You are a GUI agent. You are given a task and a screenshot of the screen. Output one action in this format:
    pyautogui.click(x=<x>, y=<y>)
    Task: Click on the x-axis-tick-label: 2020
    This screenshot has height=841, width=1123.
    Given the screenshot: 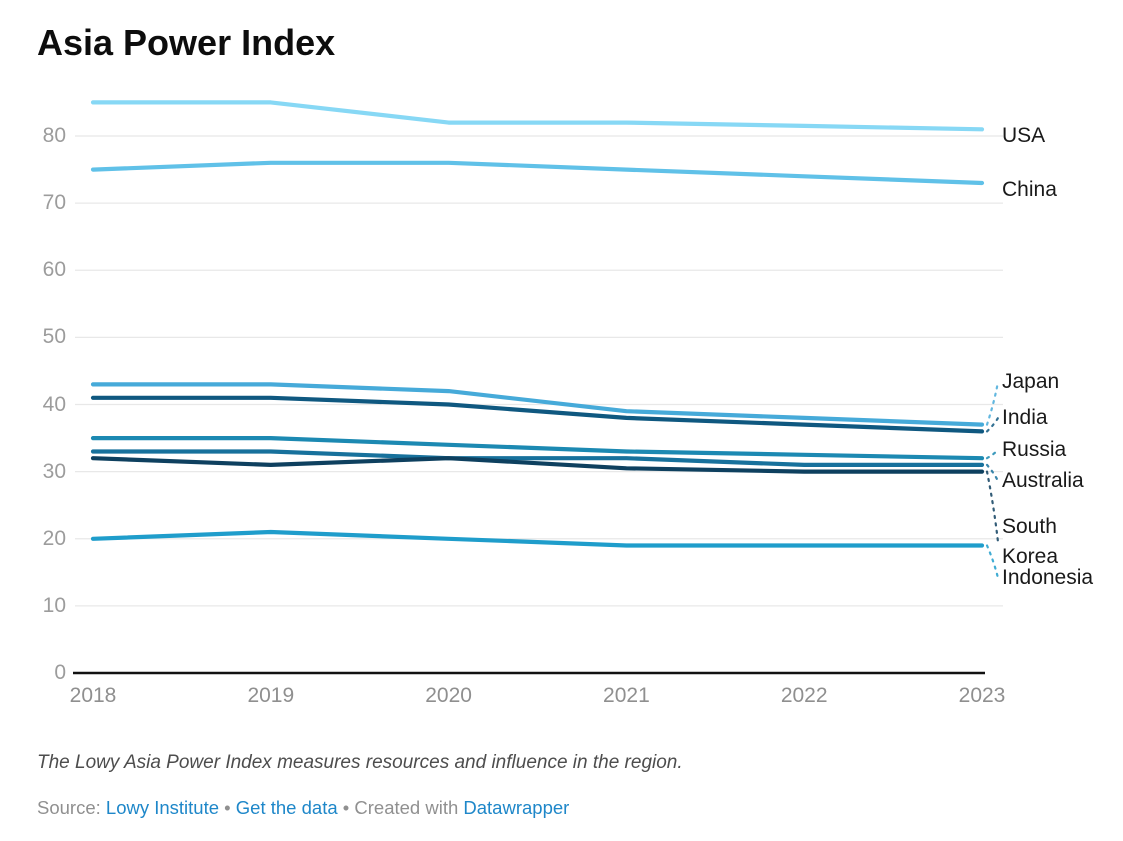 What is the action you would take?
    pyautogui.click(x=448, y=695)
    